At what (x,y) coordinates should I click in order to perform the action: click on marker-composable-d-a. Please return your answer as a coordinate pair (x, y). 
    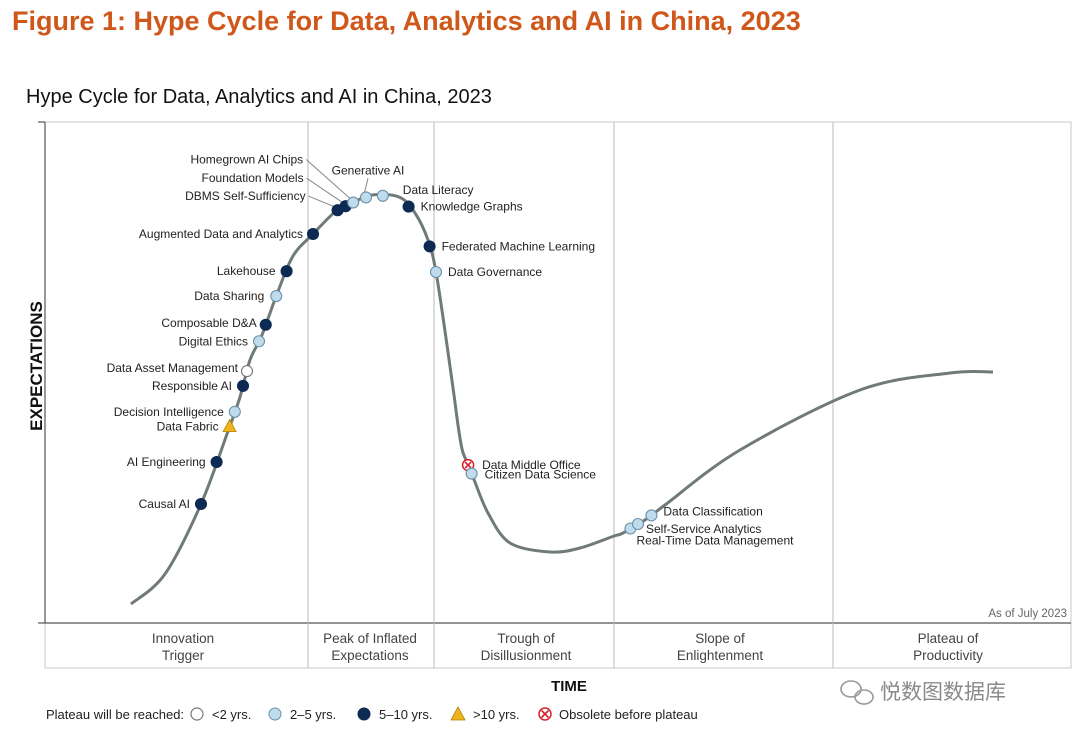
    Looking at the image, I should click on (265, 324).